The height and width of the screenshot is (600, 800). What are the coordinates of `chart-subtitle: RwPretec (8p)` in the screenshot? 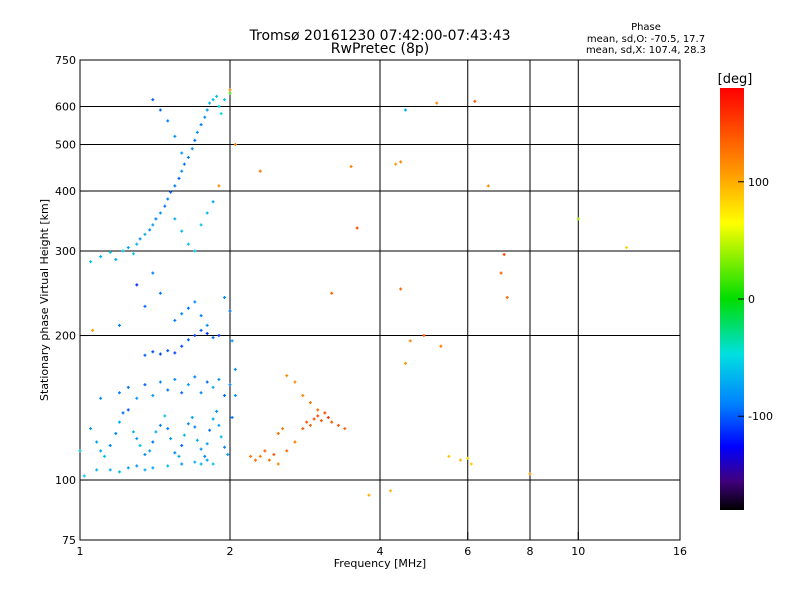 It's located at (380, 49).